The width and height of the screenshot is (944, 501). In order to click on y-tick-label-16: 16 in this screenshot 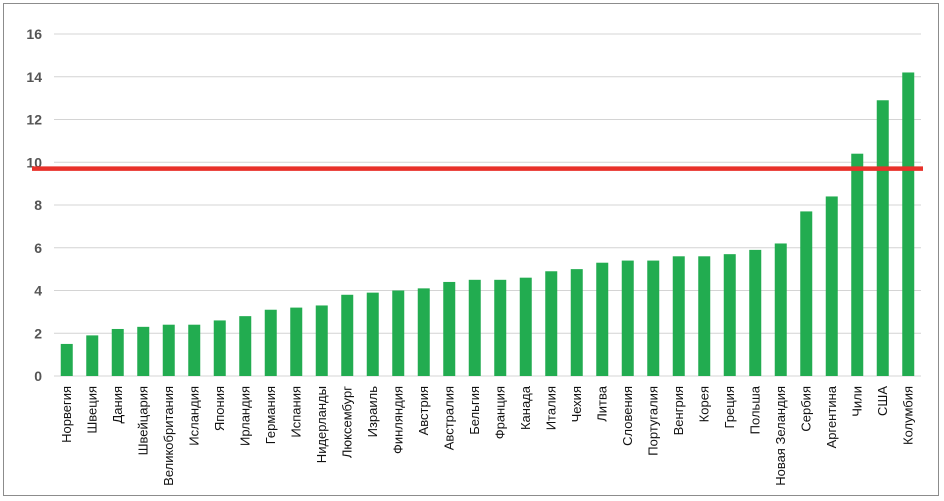, I will do `click(34, 34)`.